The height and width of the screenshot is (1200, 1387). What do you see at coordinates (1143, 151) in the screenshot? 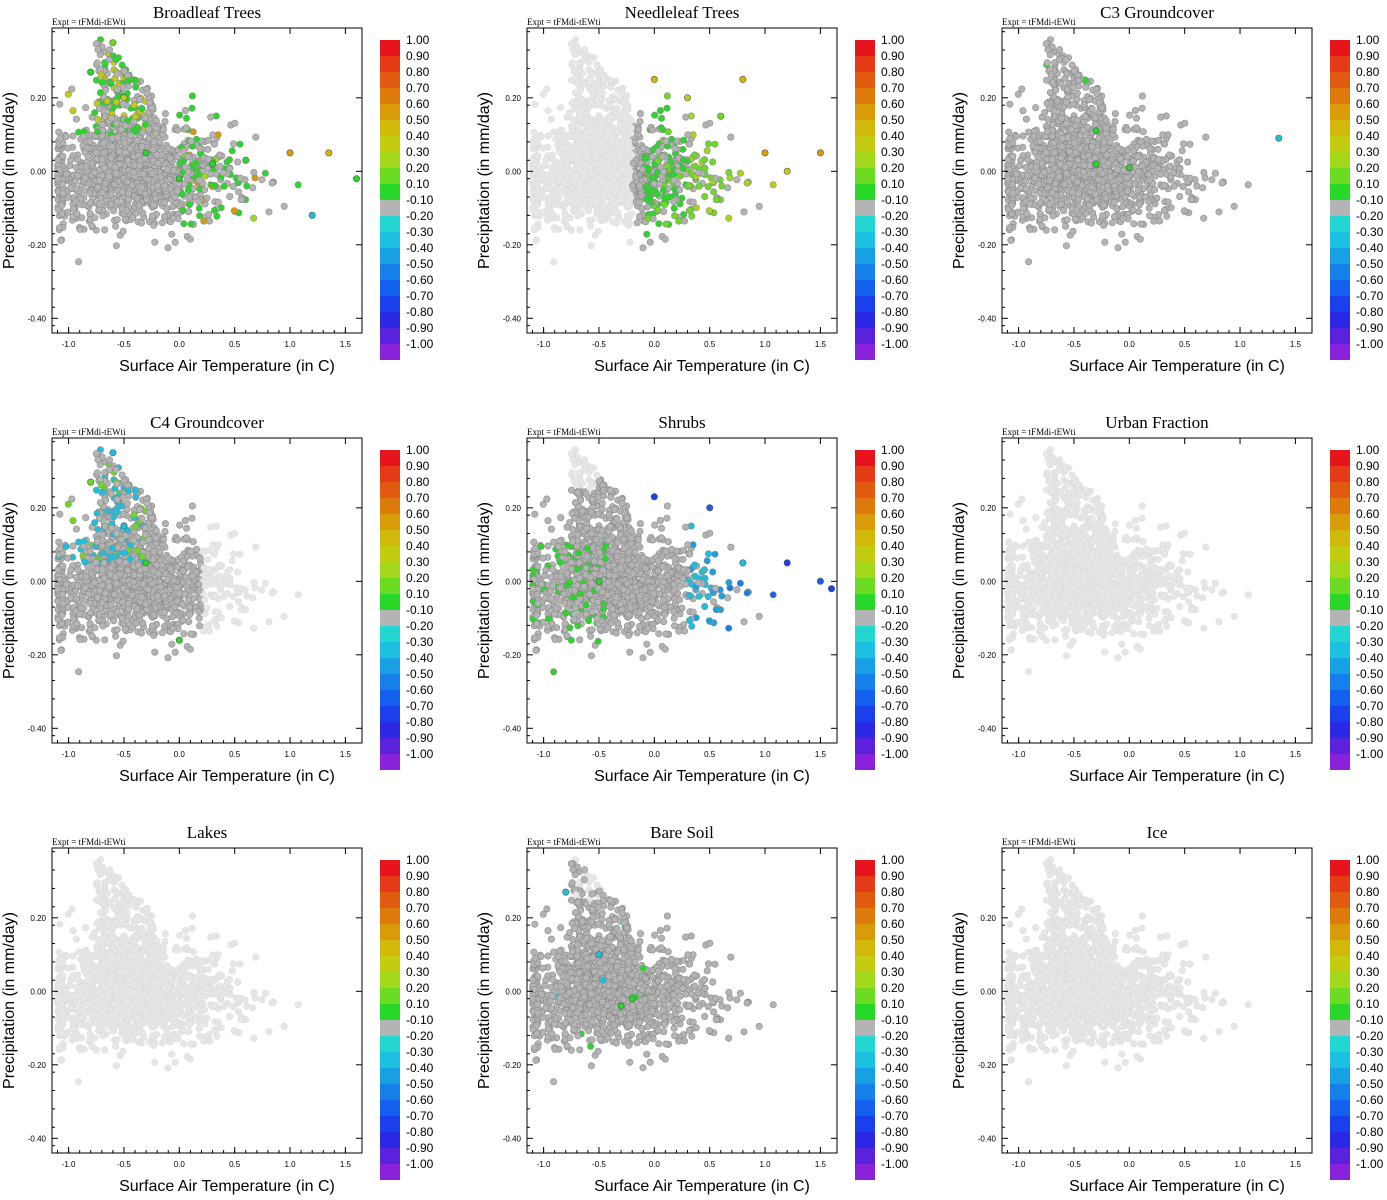
I see `scatter-points` at bounding box center [1143, 151].